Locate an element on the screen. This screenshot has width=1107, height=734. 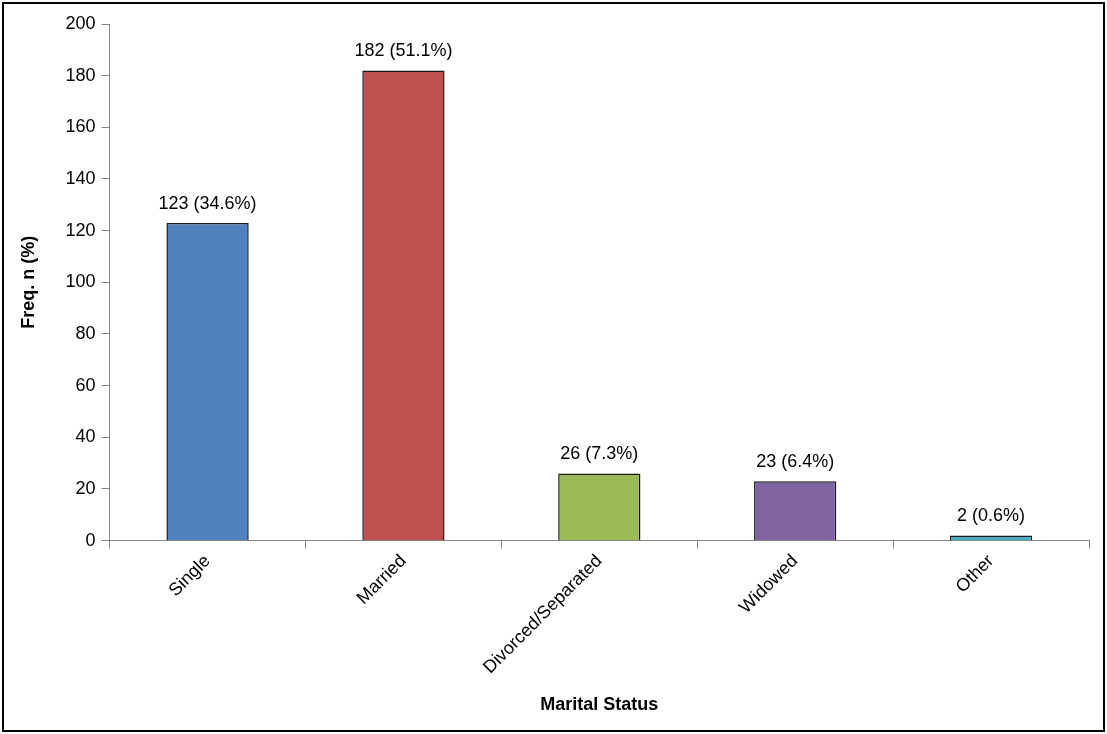
data-label: 23 (6.4%) is located at coordinates (795, 461).